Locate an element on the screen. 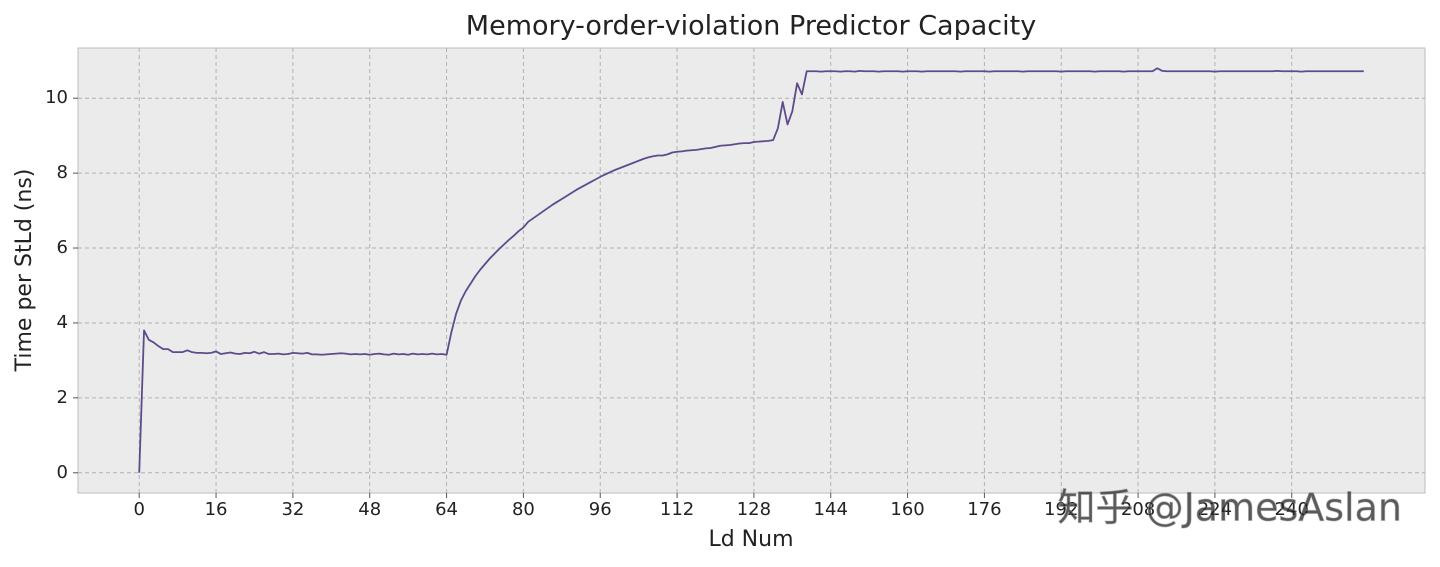 The image size is (1440, 567). x-tick-label: 192 is located at coordinates (1061, 509).